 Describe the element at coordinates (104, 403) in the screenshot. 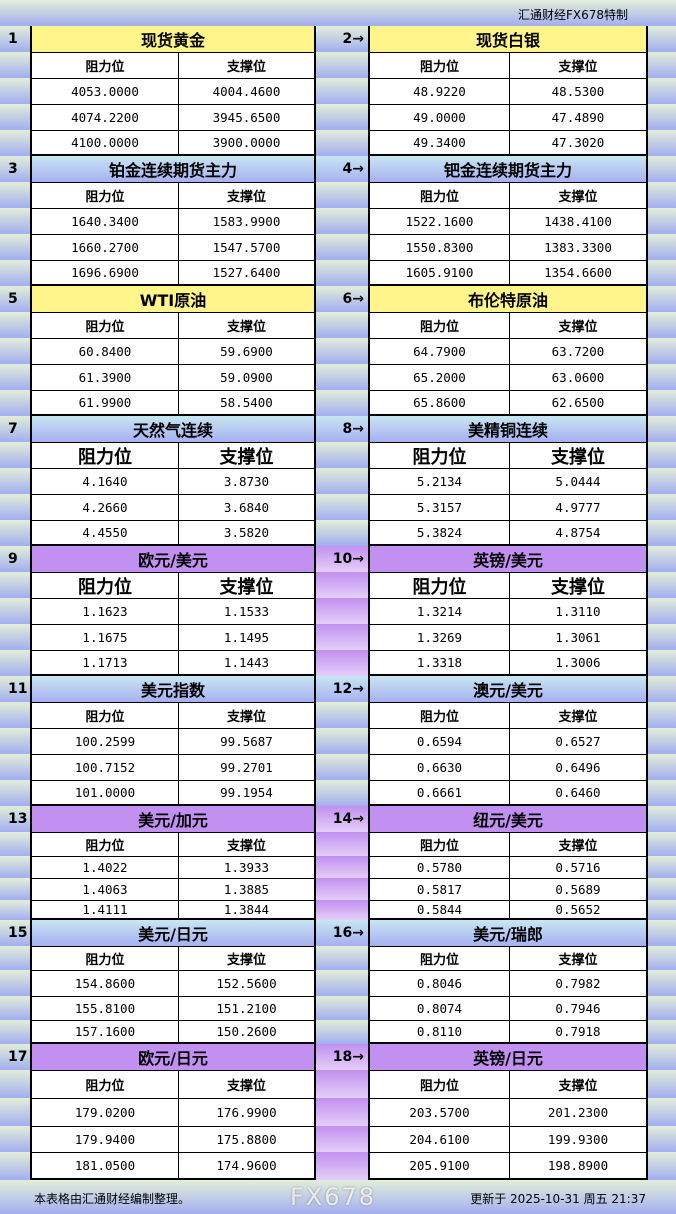

I see `resistance-value: 61.9900` at that location.